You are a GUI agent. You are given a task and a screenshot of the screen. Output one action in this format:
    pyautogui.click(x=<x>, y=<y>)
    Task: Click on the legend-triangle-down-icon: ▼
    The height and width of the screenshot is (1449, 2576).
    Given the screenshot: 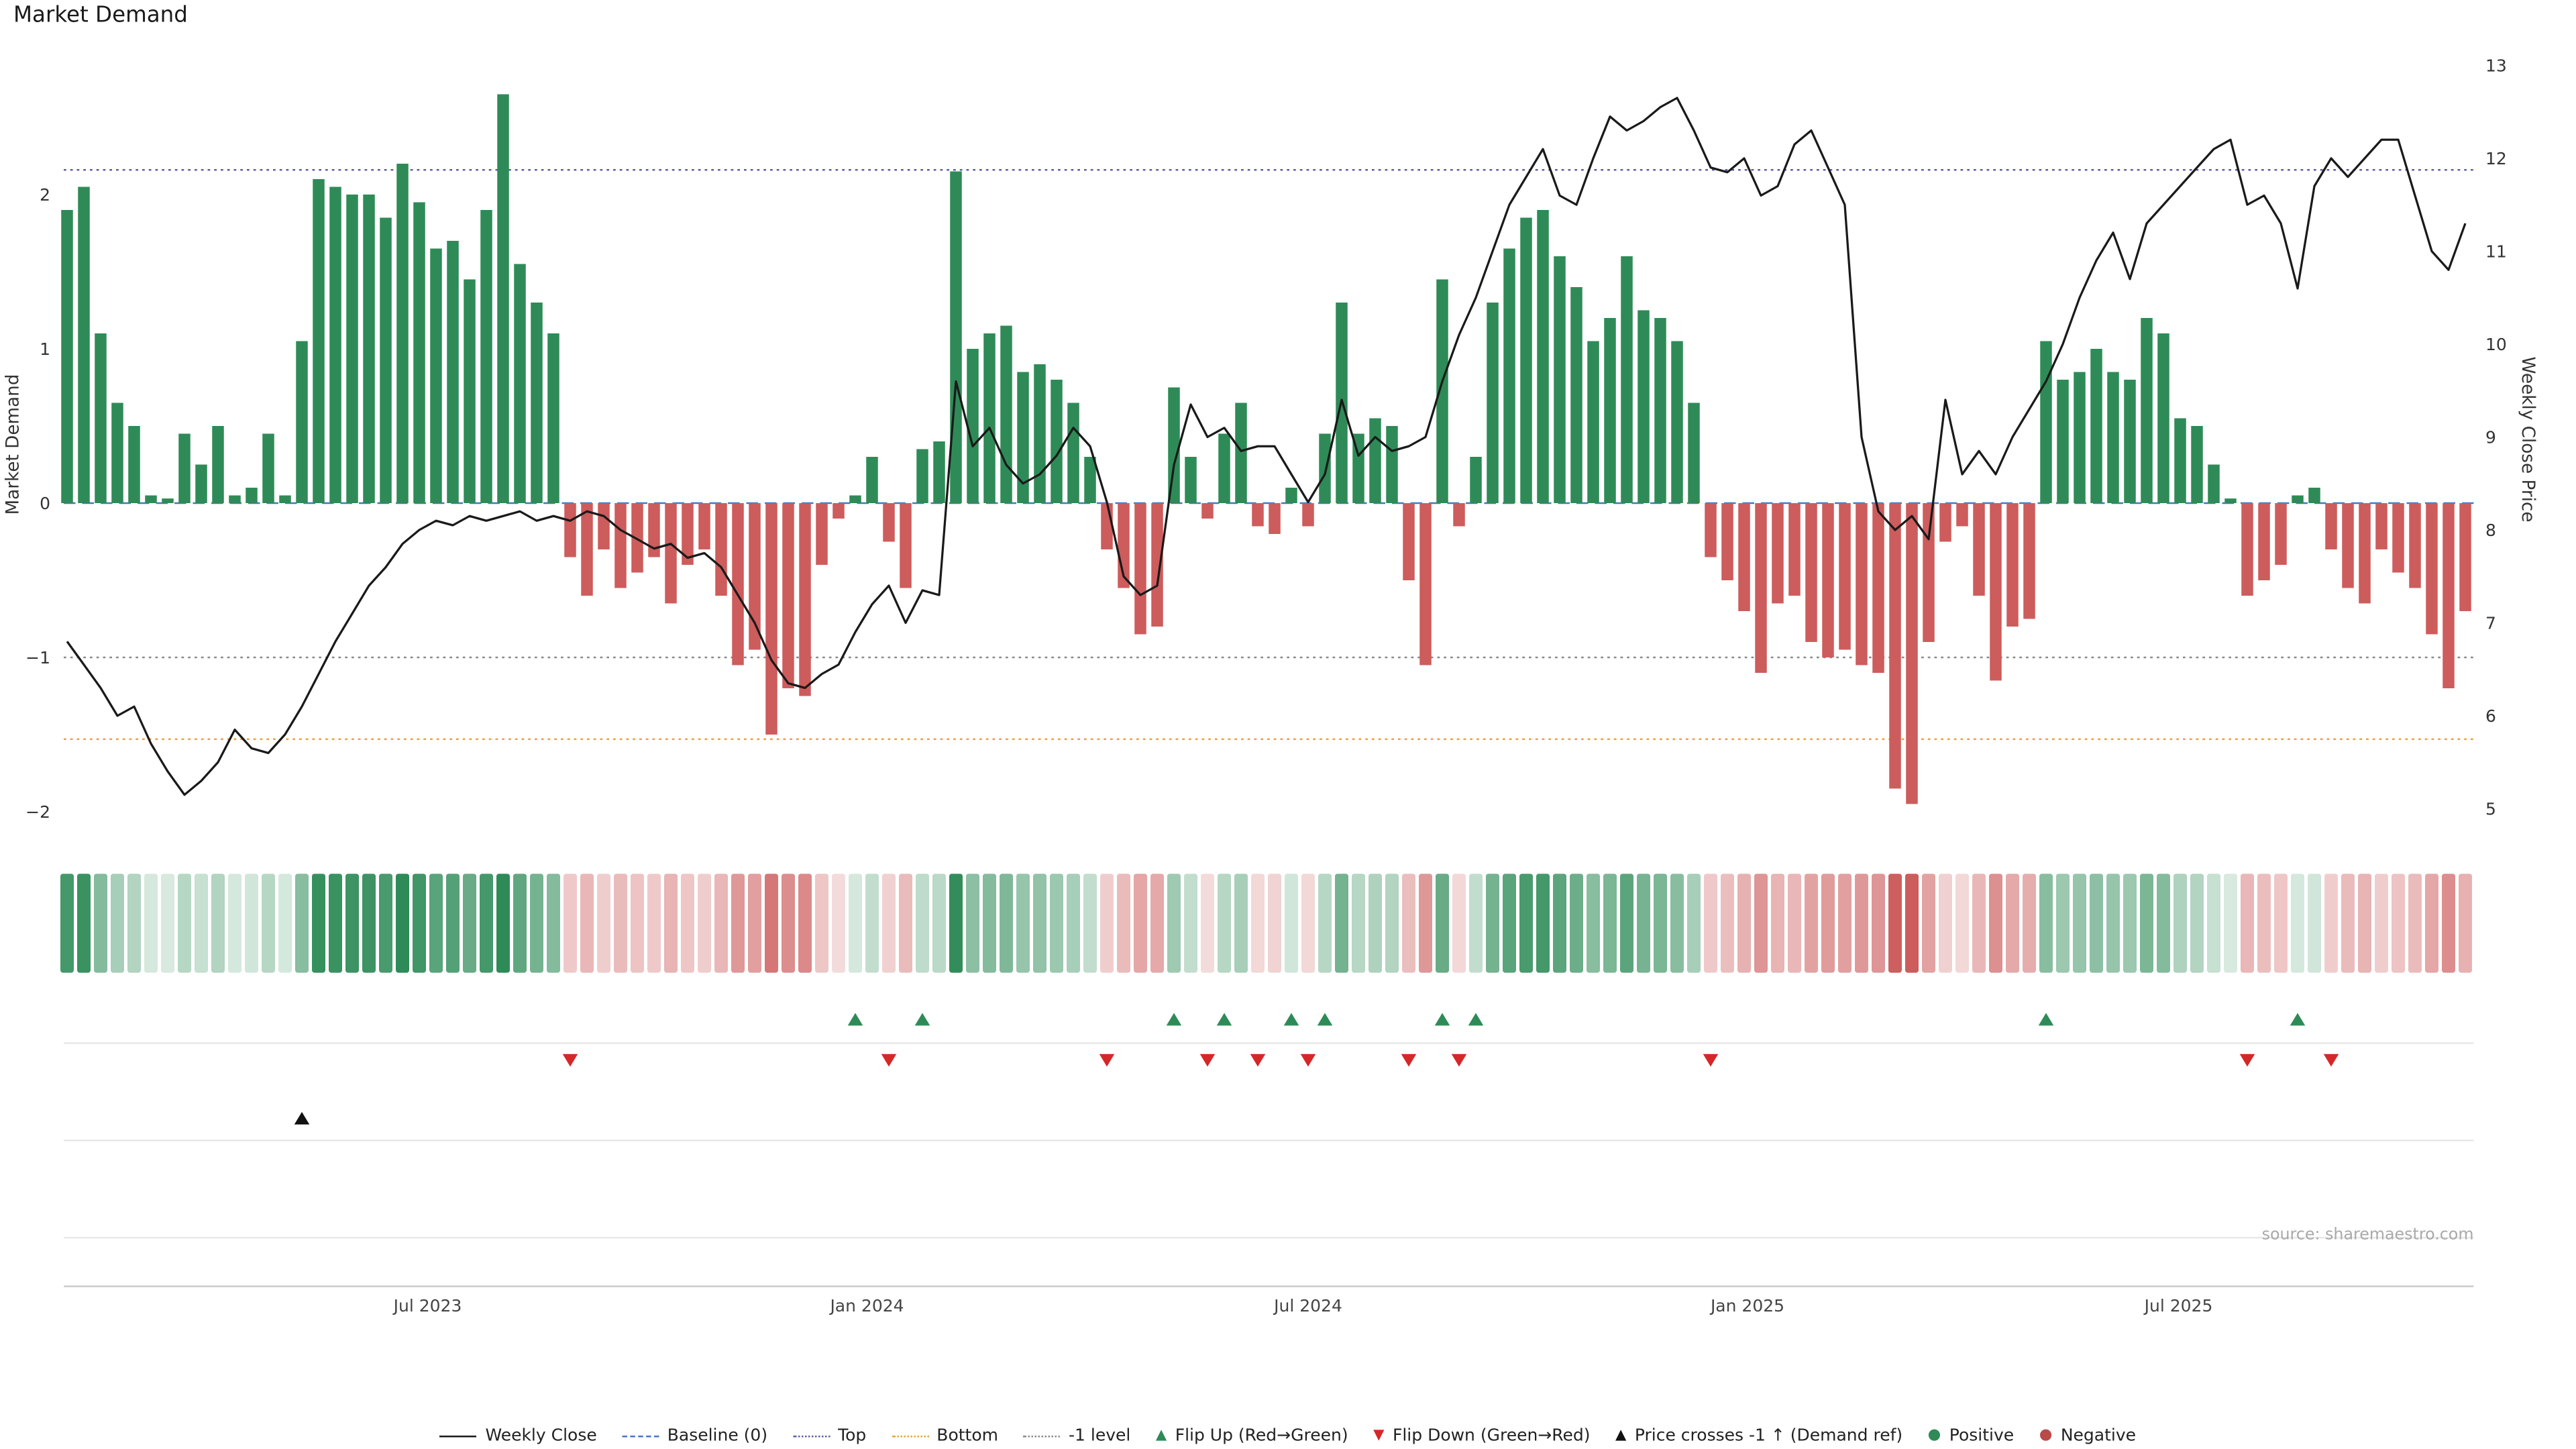 What is the action you would take?
    pyautogui.click(x=1379, y=1436)
    